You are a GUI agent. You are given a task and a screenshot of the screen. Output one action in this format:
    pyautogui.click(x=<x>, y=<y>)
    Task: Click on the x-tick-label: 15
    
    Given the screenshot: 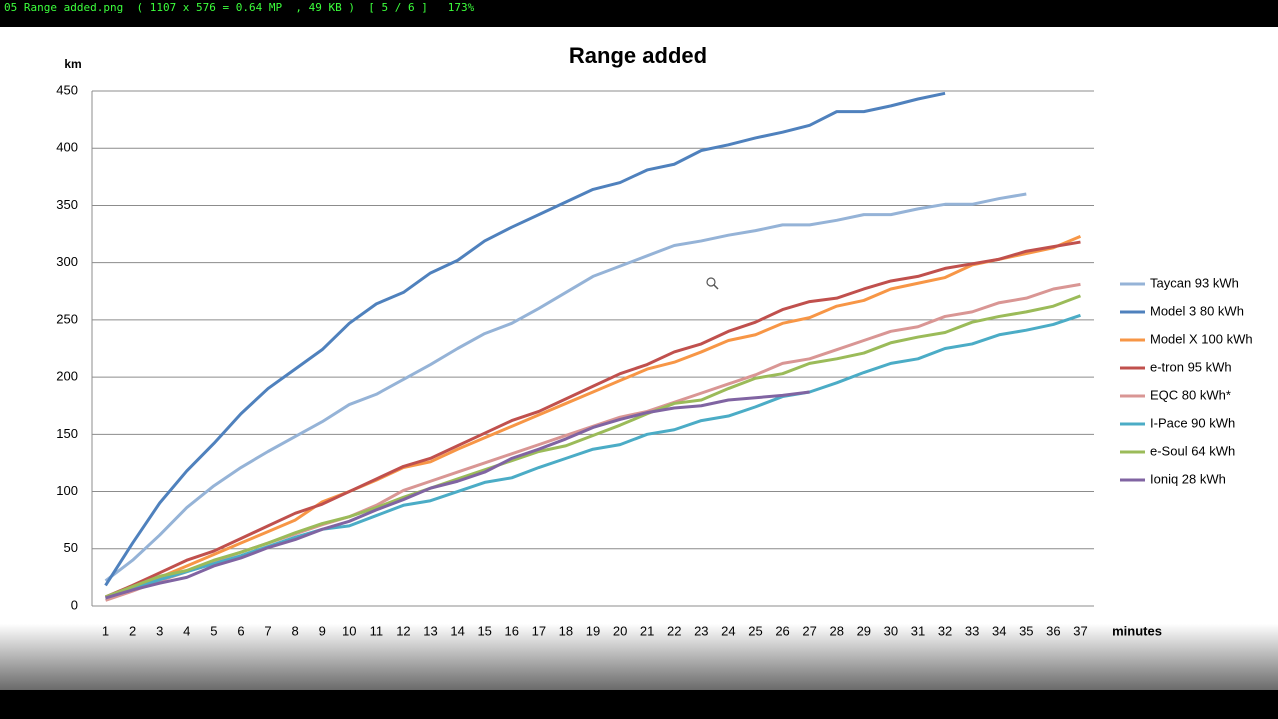 What is the action you would take?
    pyautogui.click(x=484, y=630)
    